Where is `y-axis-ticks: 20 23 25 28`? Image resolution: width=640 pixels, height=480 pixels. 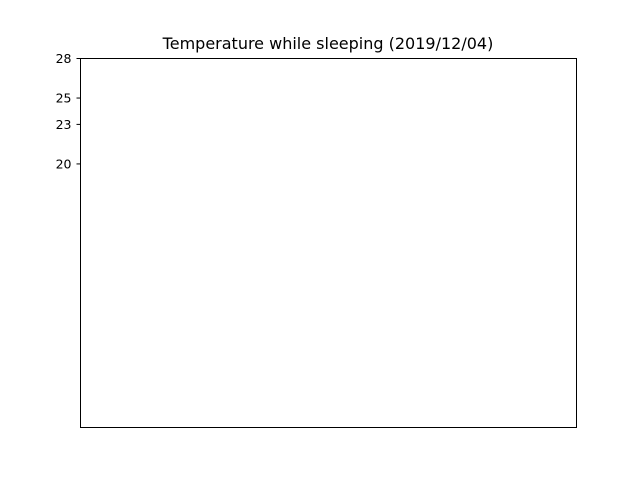 y-axis-ticks: 20 23 25 28 is located at coordinates (68, 111).